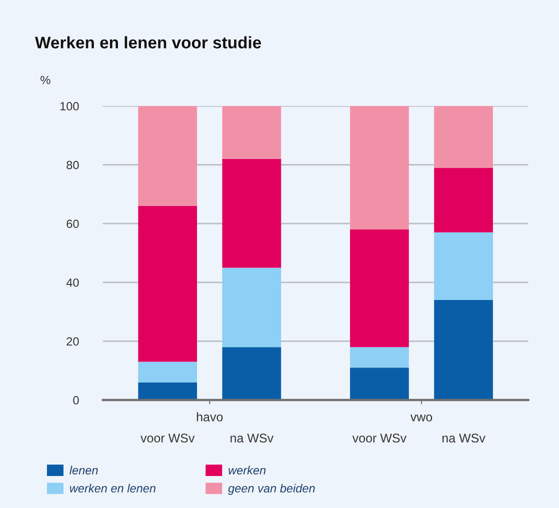  I want to click on legend-label: geen van beiden, so click(271, 489).